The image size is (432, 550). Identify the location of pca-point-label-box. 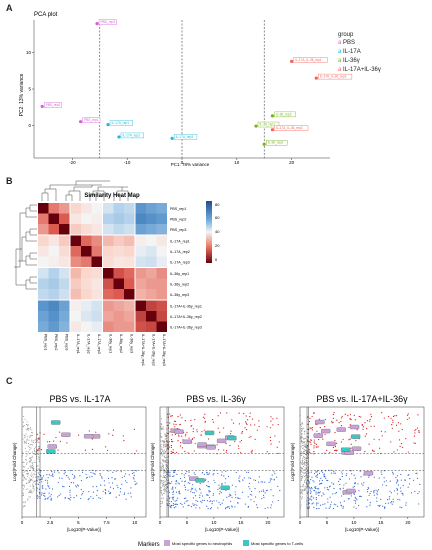
(285, 114).